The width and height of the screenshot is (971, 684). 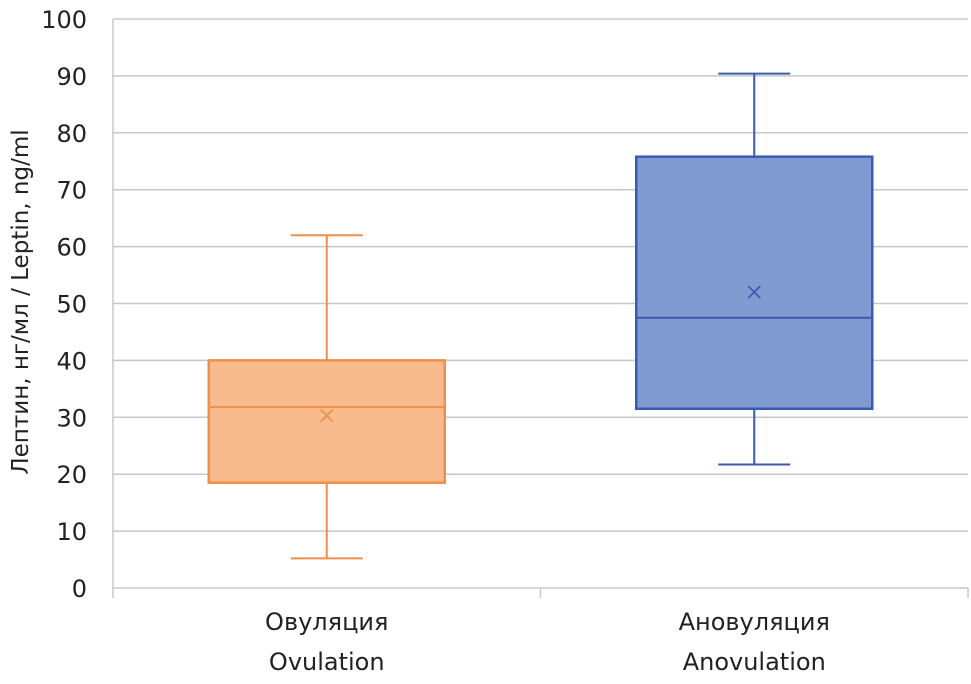 What do you see at coordinates (71, 305) in the screenshot?
I see `y-tick-label: 50` at bounding box center [71, 305].